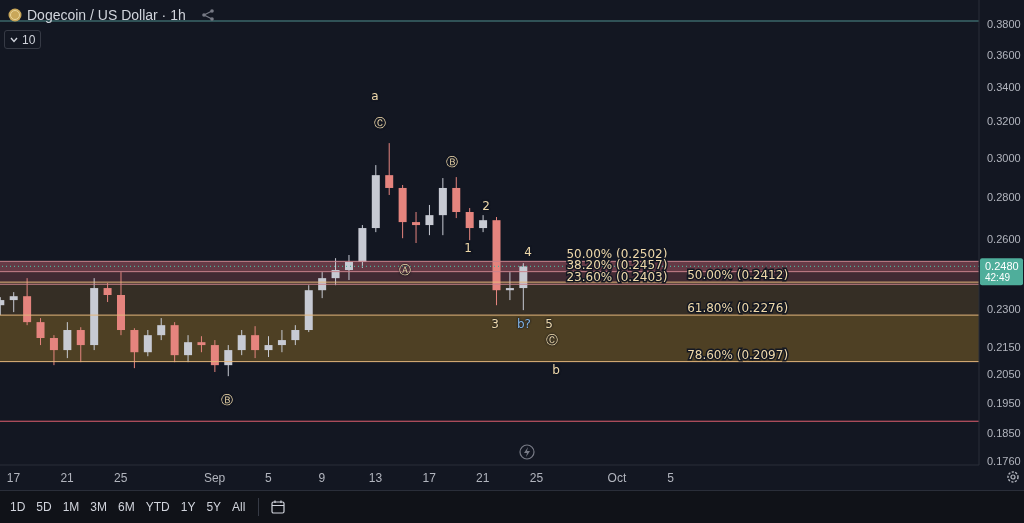 This screenshot has width=1024, height=523. Describe the element at coordinates (486, 206) in the screenshot. I see `annotation: 2` at that location.